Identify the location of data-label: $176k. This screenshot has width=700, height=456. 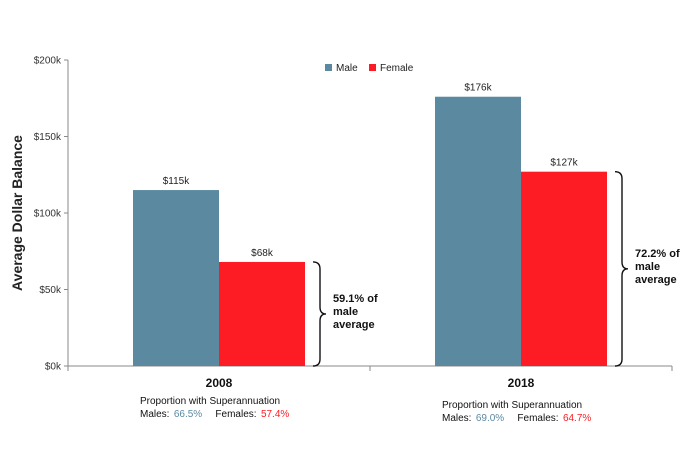
(478, 88).